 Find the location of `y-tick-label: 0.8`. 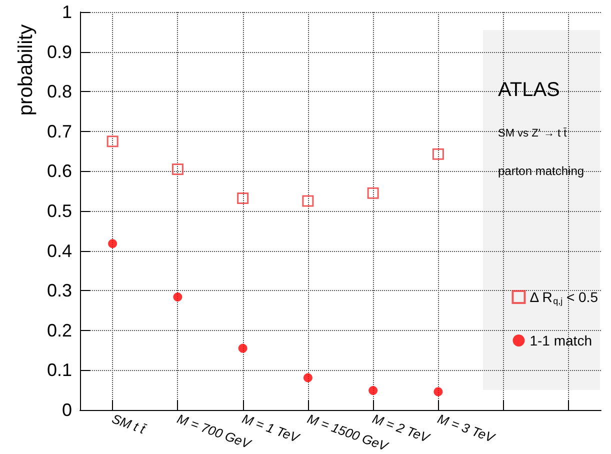

y-tick-label: 0.8 is located at coordinates (59, 92).